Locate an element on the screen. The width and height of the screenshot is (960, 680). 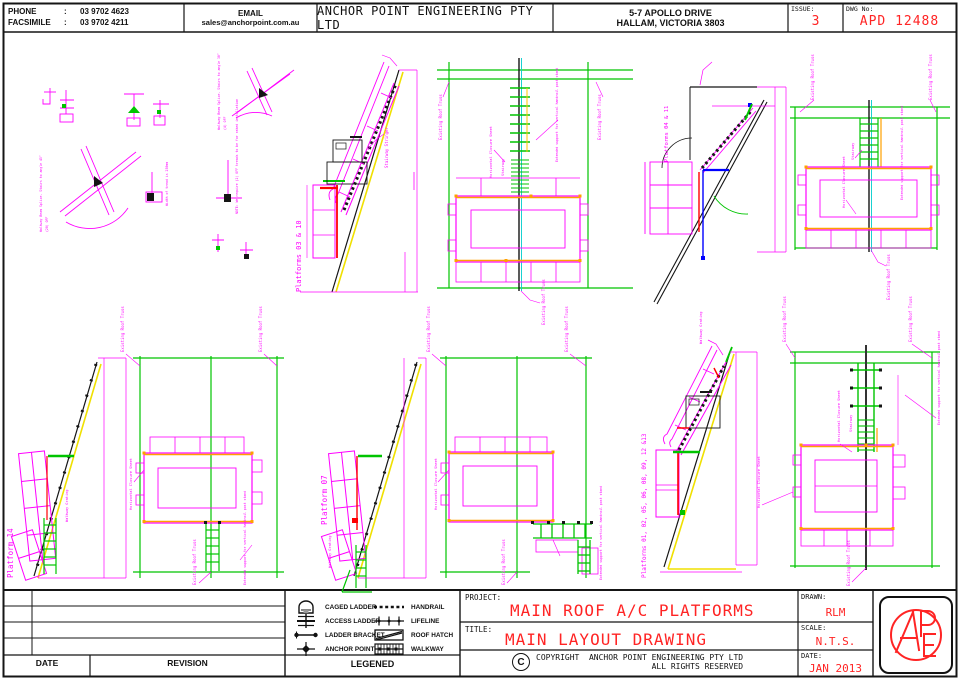
panel-platform-14: Walkway Grating Platform 14 is located at coordinates (145, 445).